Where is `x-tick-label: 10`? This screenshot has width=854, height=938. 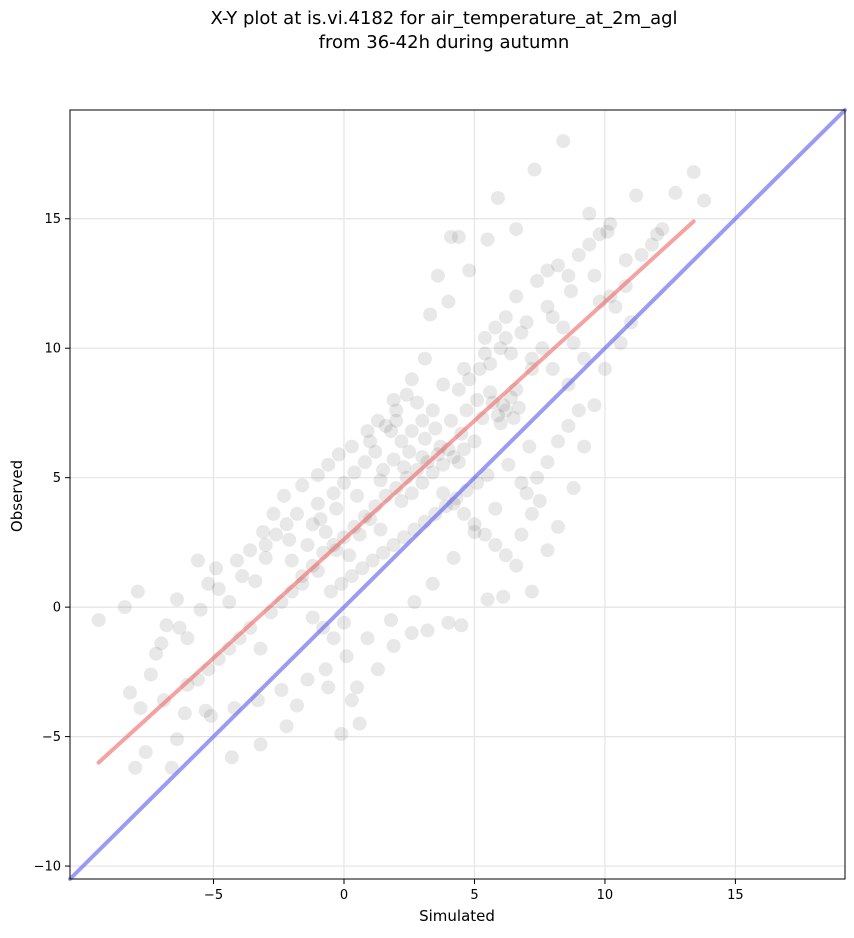 x-tick-label: 10 is located at coordinates (605, 895).